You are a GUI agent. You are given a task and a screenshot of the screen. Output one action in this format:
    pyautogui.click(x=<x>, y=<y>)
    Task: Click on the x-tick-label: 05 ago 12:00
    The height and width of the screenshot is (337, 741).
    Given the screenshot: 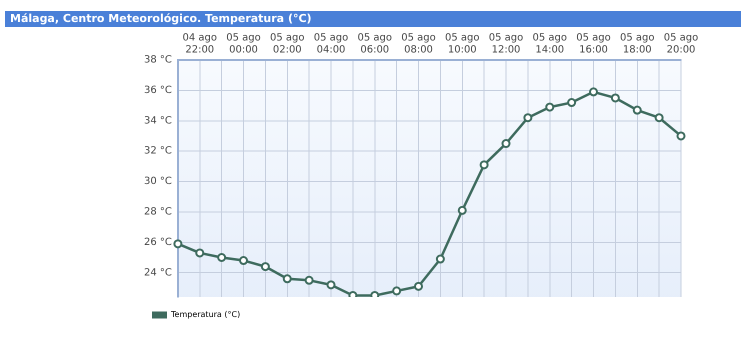 What is the action you would take?
    pyautogui.click(x=506, y=44)
    